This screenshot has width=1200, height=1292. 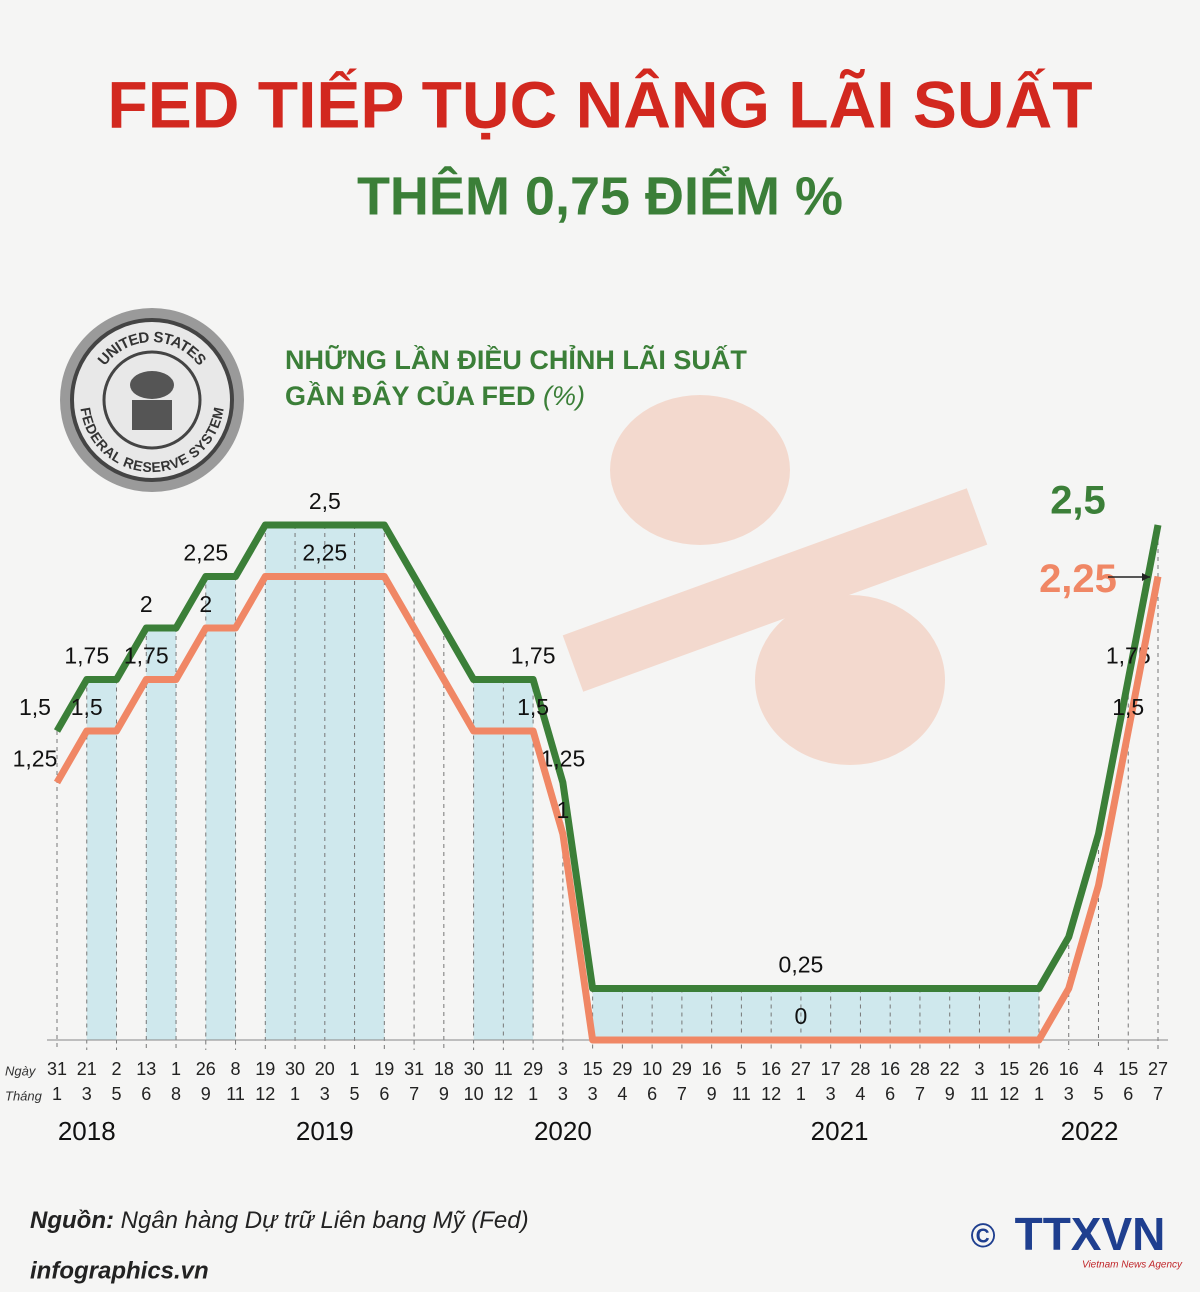 What do you see at coordinates (564, 396) in the screenshot?
I see `chart-unit: (%)` at bounding box center [564, 396].